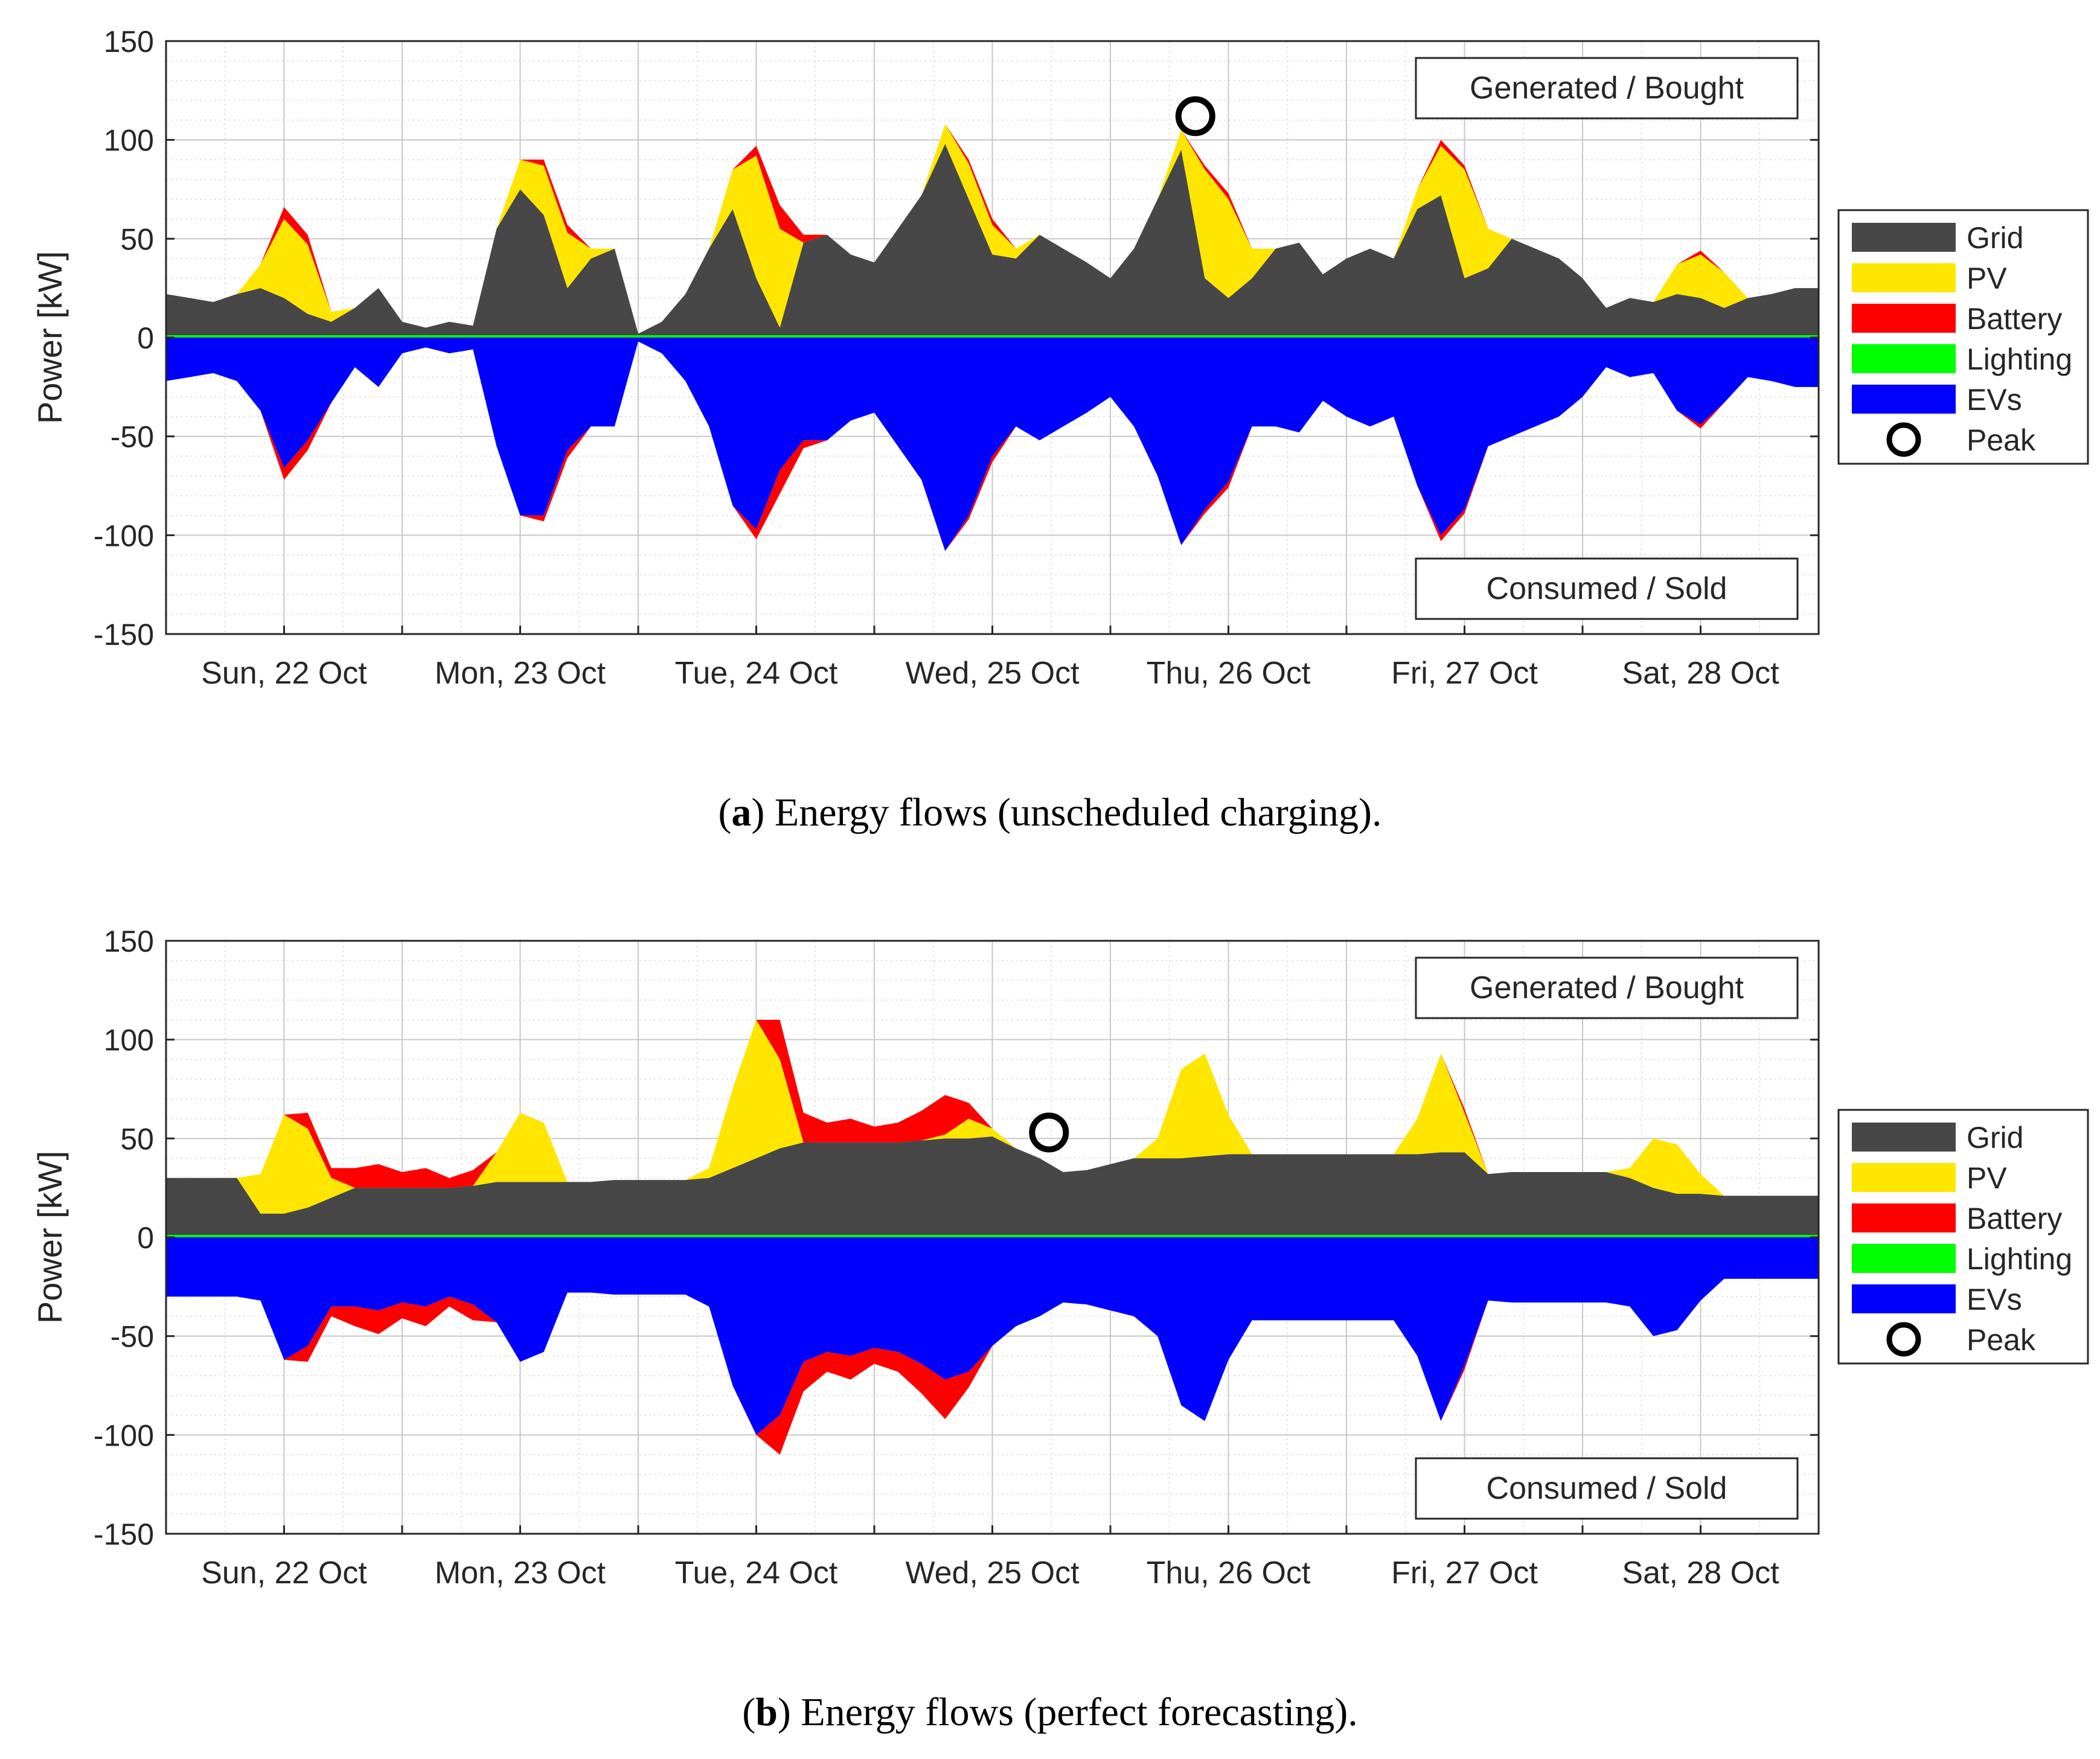 The height and width of the screenshot is (1759, 2100). I want to click on caption-a-letter: a, so click(741, 812).